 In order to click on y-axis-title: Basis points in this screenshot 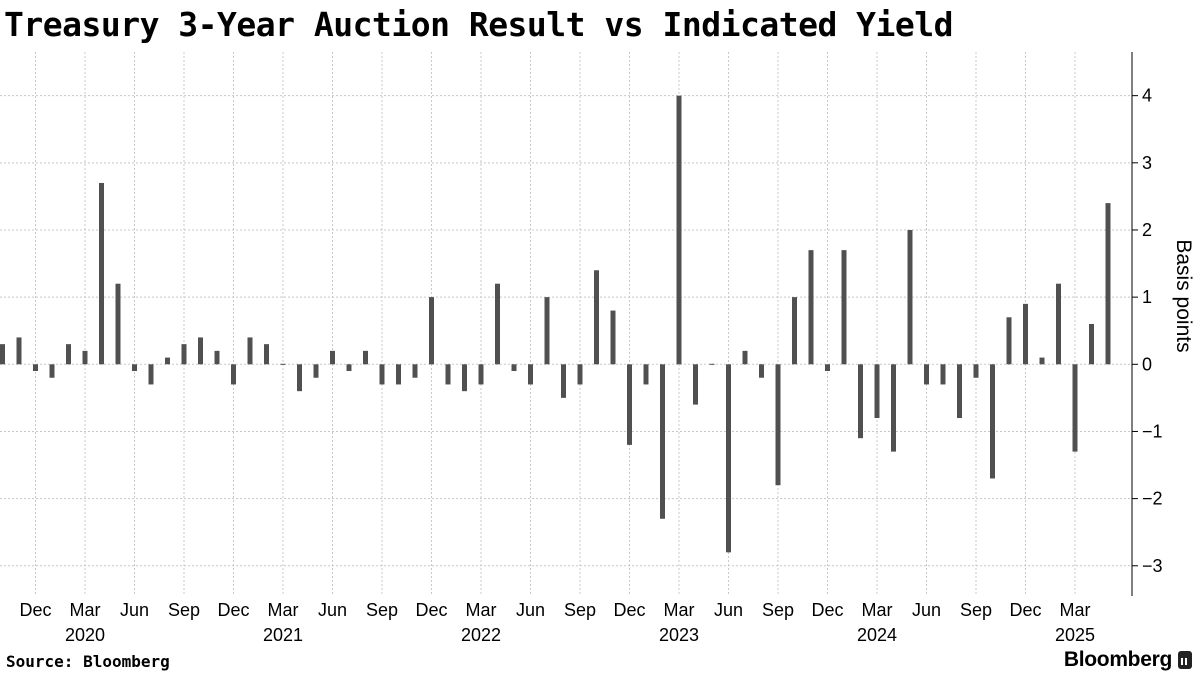, I will do `click(1183, 295)`.